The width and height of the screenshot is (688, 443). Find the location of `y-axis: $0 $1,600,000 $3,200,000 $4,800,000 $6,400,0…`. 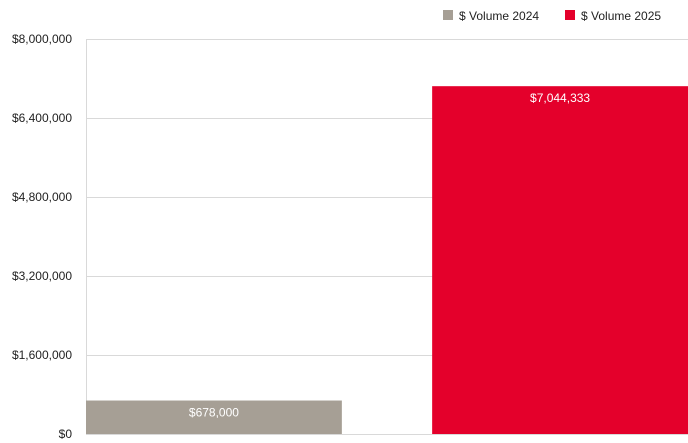

y-axis: $0 $1,600,000 $3,200,000 $4,800,000 $6,400,0… is located at coordinates (49, 236).